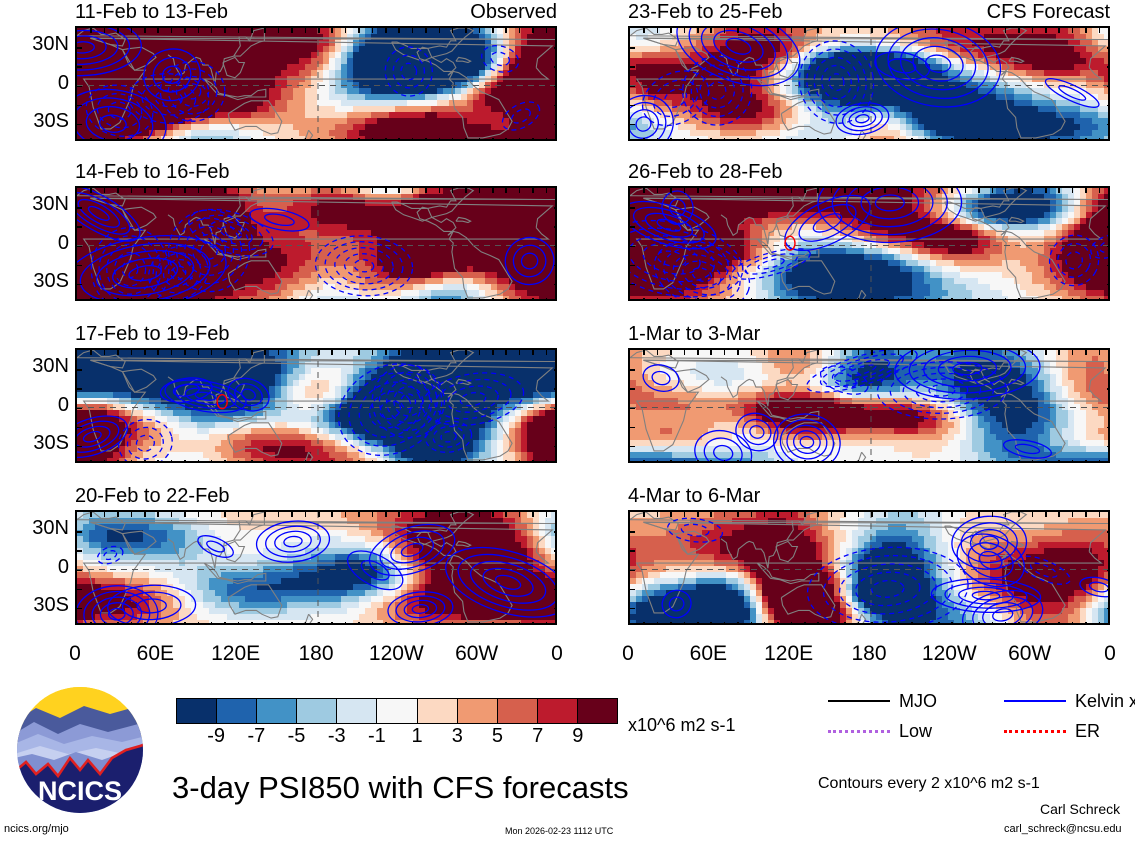 The width and height of the screenshot is (1135, 844). I want to click on legend-label: Low, so click(916, 731).